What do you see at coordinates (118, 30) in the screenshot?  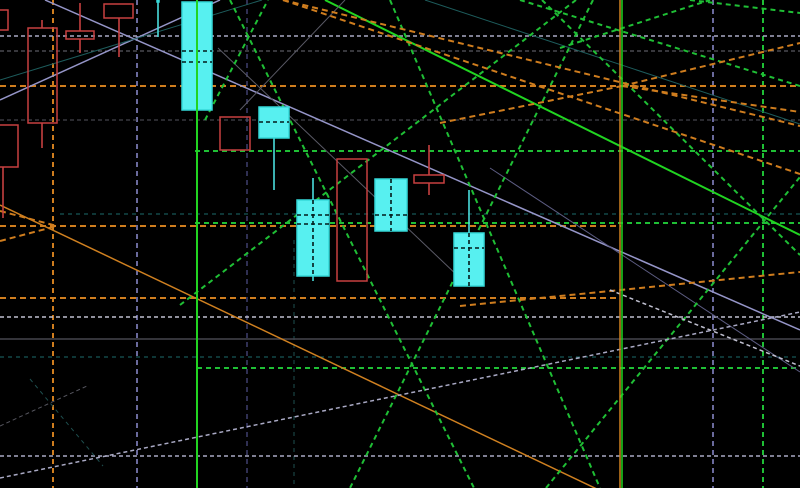 I see `candle-c4-red-hollow` at bounding box center [118, 30].